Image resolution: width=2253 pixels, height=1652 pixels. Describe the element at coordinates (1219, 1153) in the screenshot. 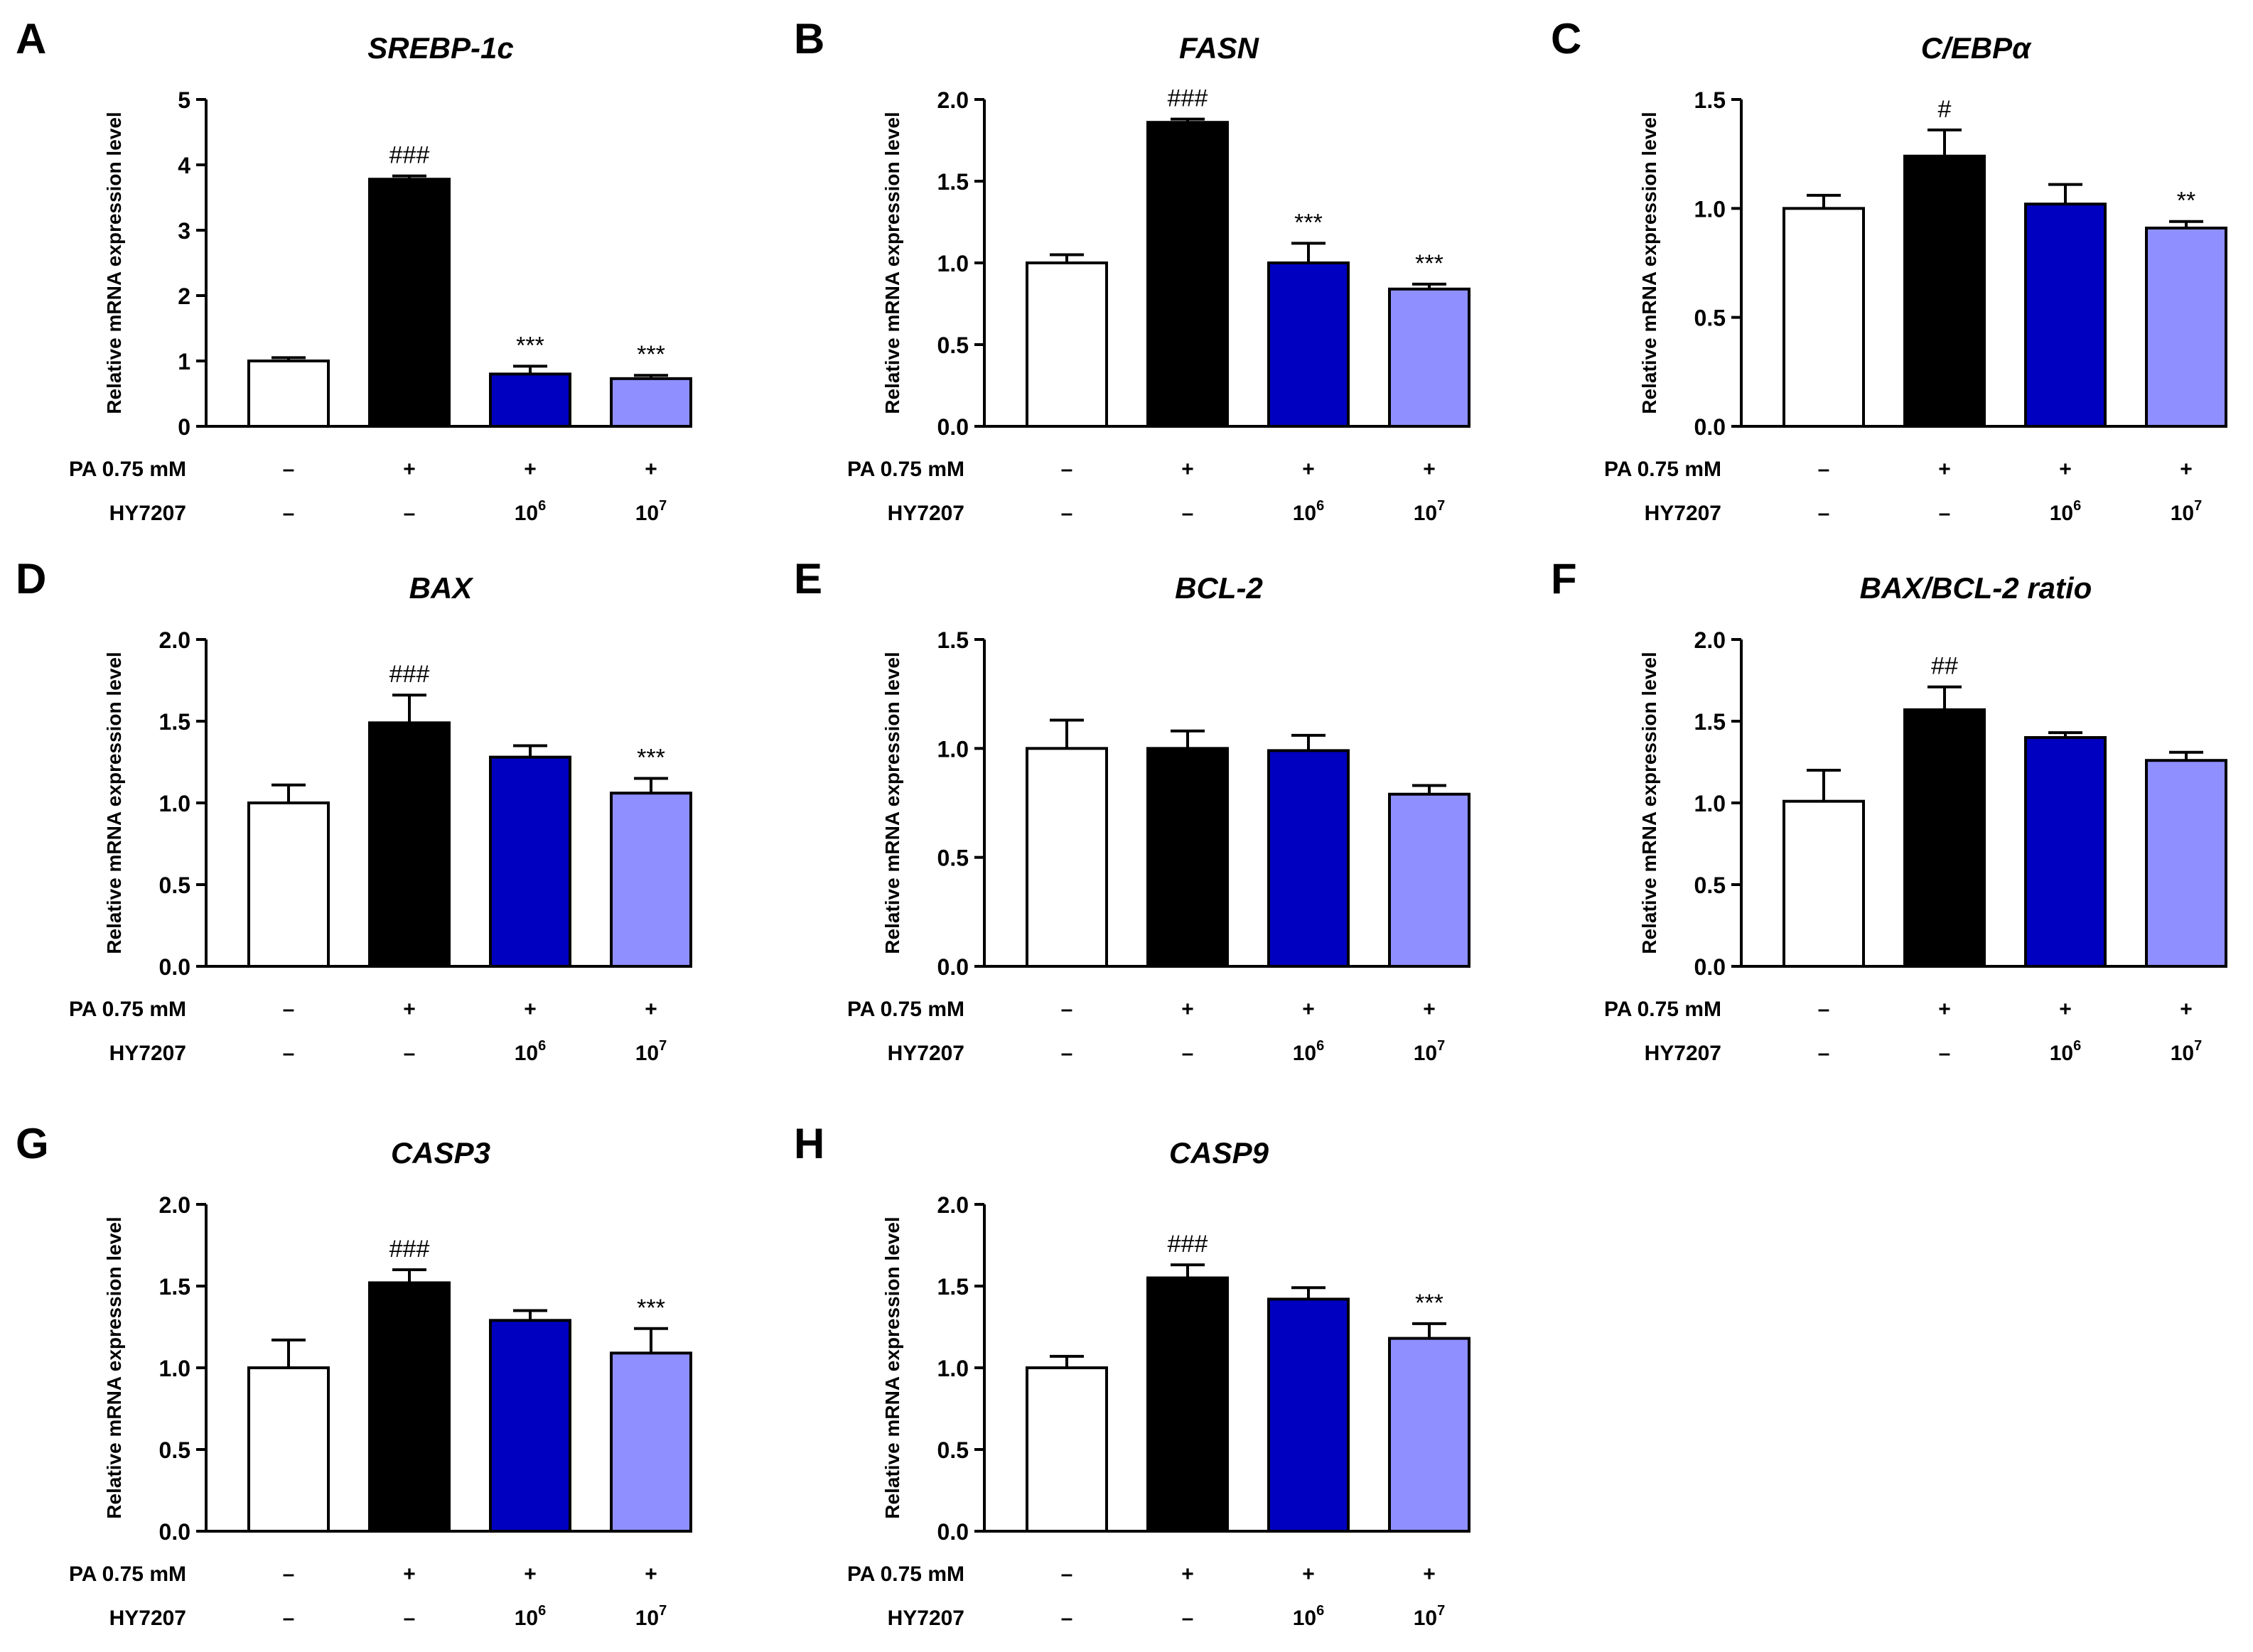

I see `chart-title: CASP9` at that location.